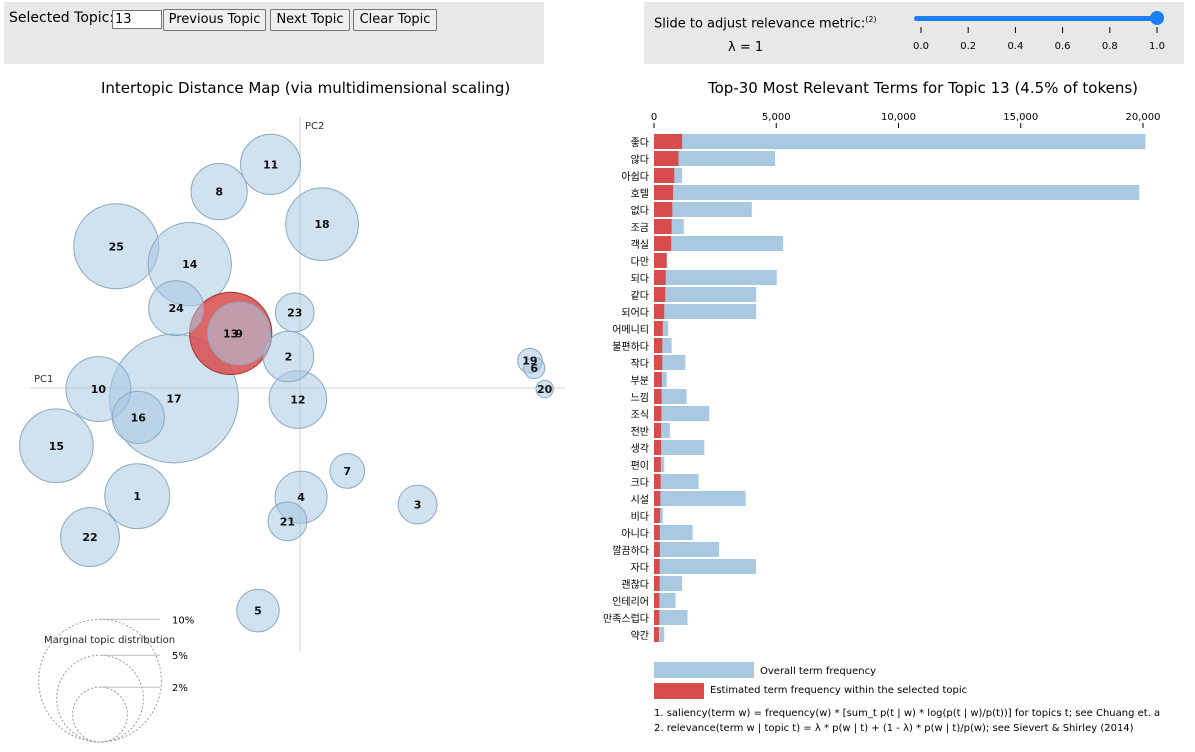  What do you see at coordinates (657, 515) in the screenshot?
I see `topic-bar-비다` at bounding box center [657, 515].